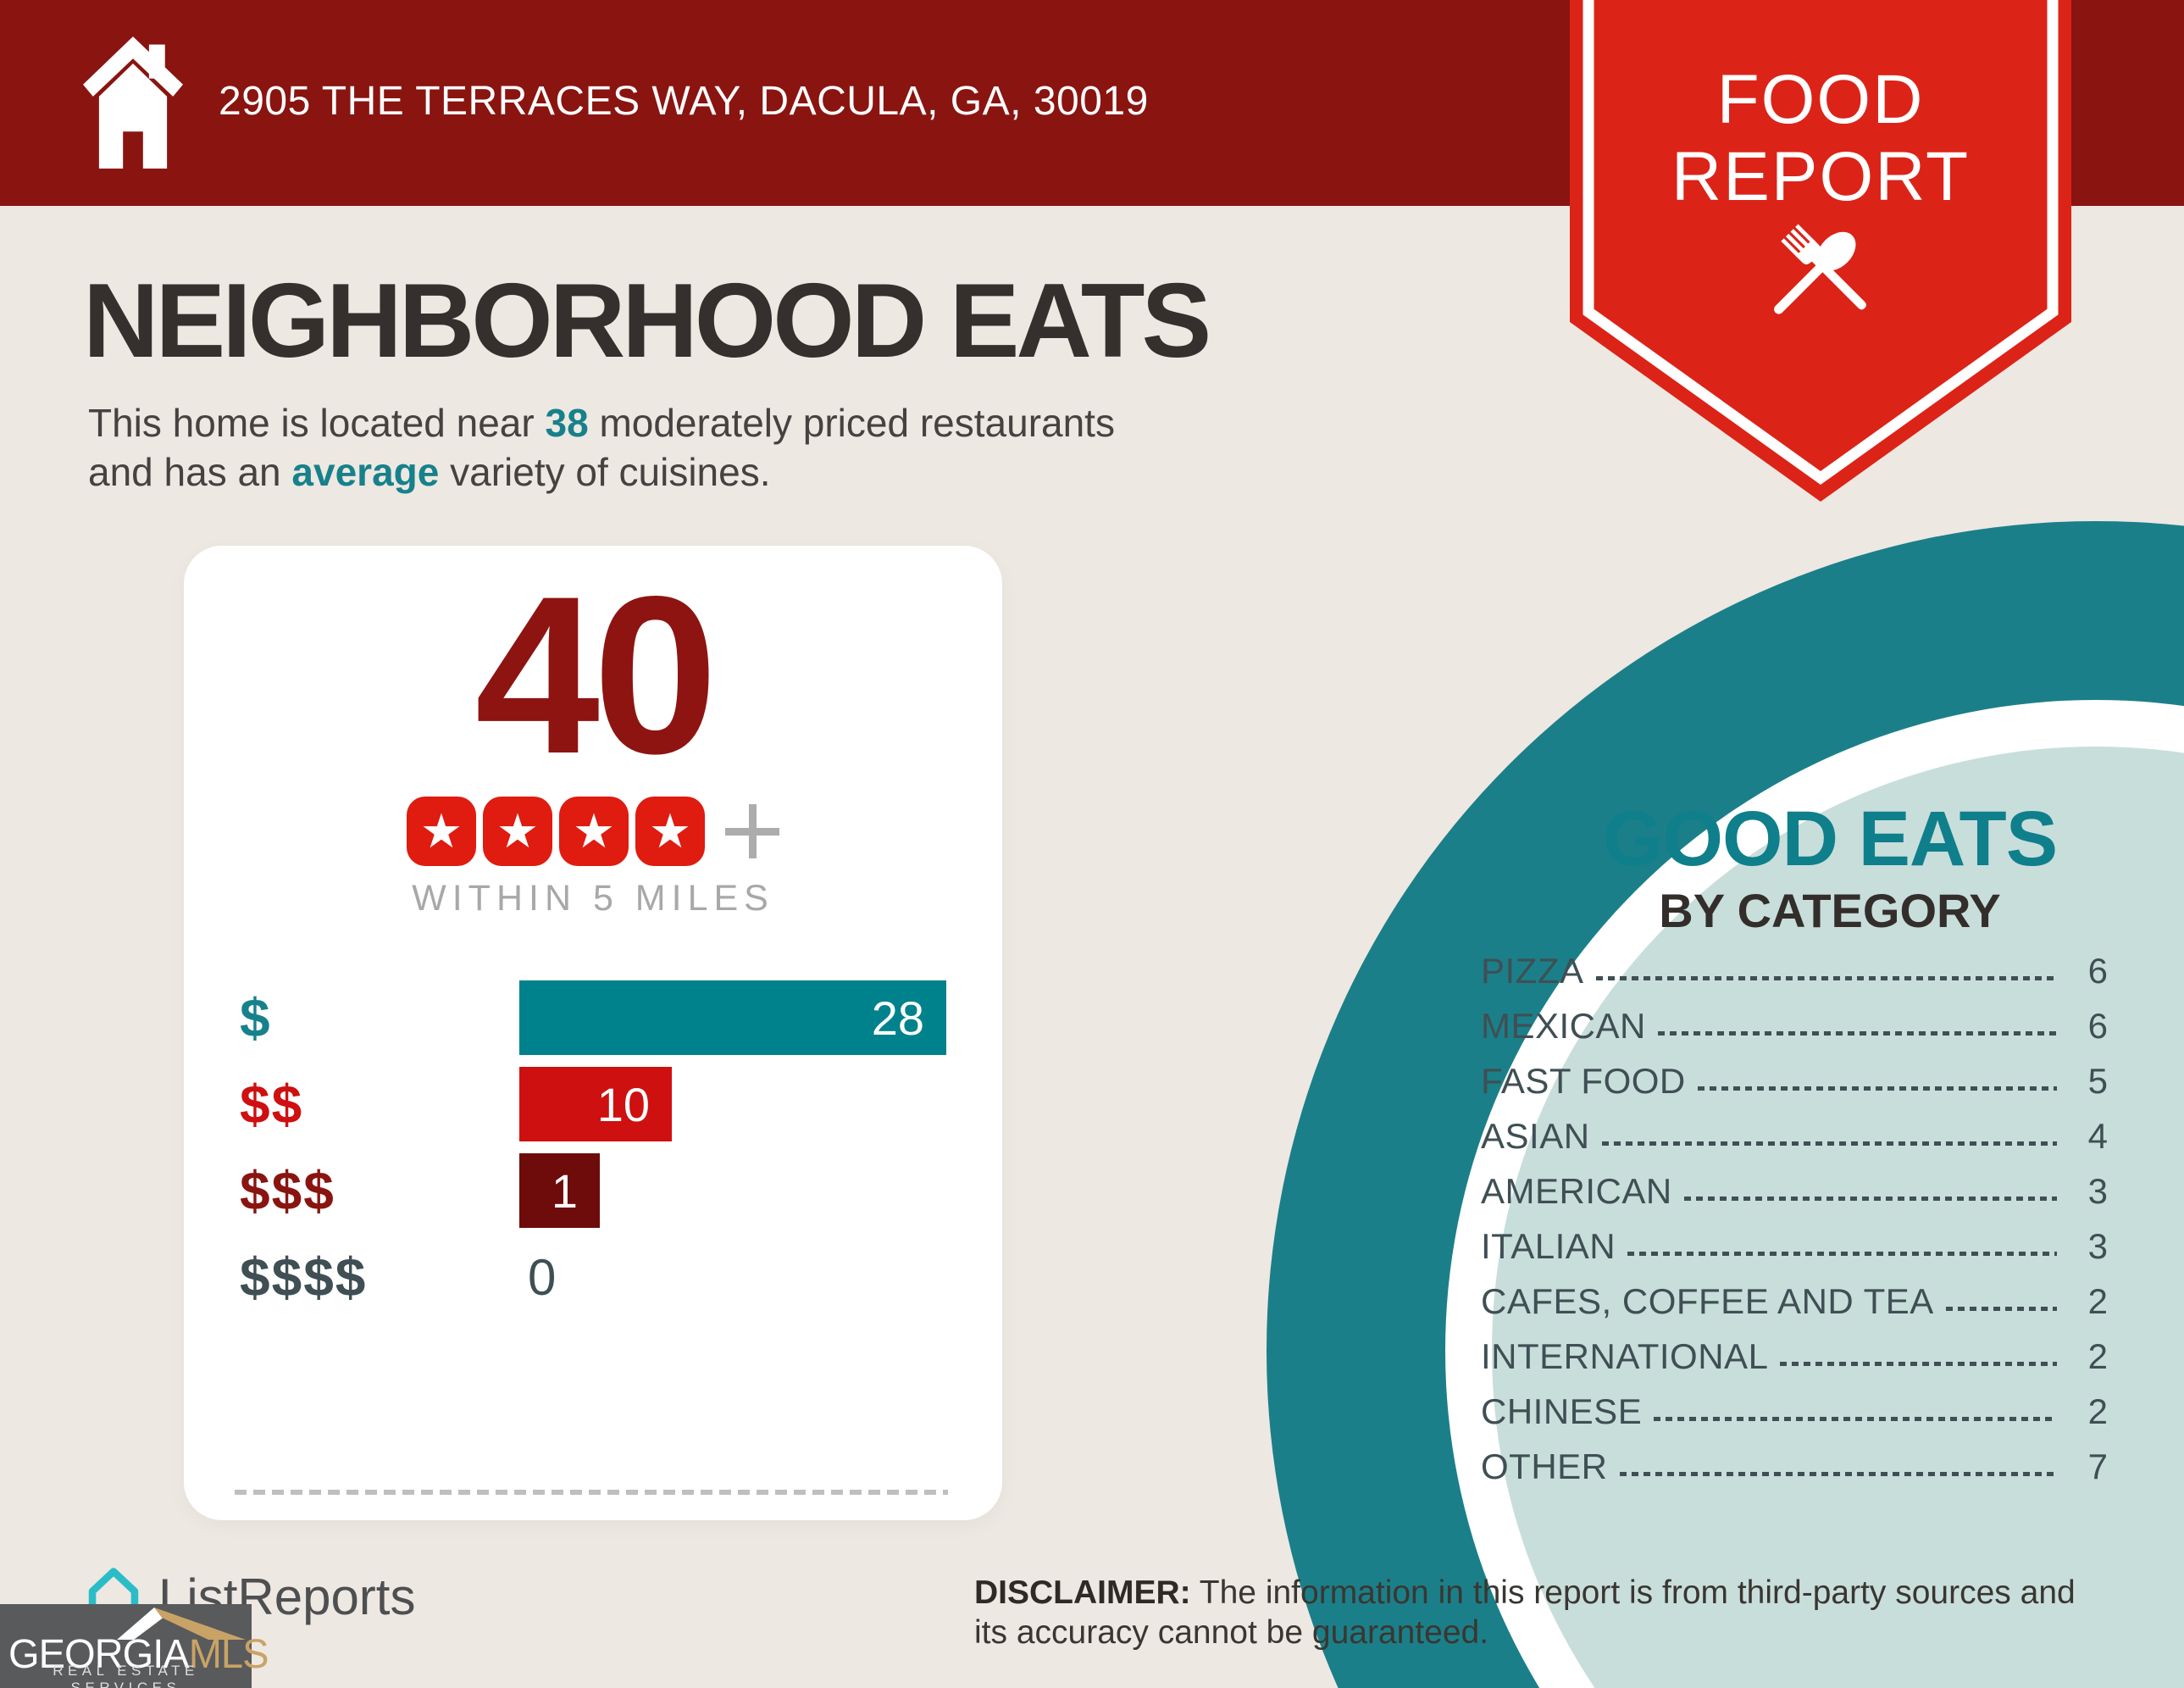 This screenshot has width=2184, height=1688. I want to click on restaurant-count-highlight: 38, so click(567, 423).